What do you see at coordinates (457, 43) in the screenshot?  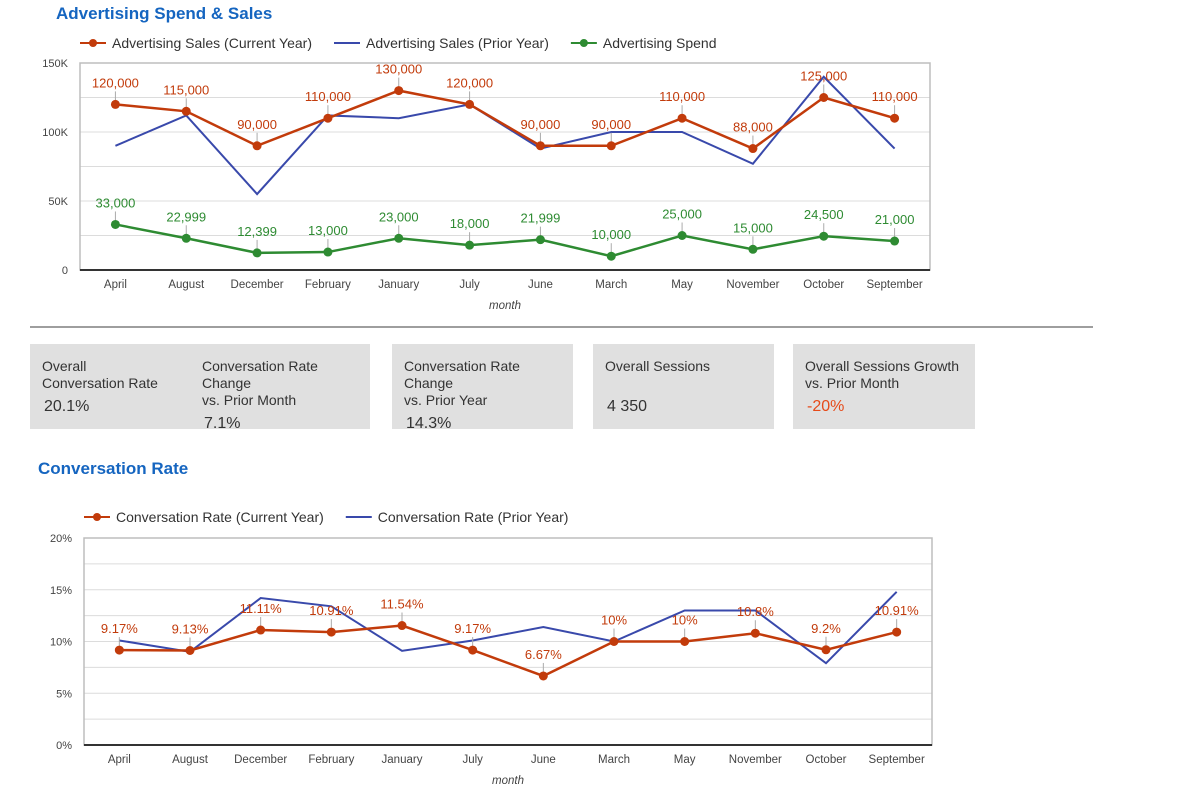 I see `legend-label: Advertising Sales (Prior Year)` at bounding box center [457, 43].